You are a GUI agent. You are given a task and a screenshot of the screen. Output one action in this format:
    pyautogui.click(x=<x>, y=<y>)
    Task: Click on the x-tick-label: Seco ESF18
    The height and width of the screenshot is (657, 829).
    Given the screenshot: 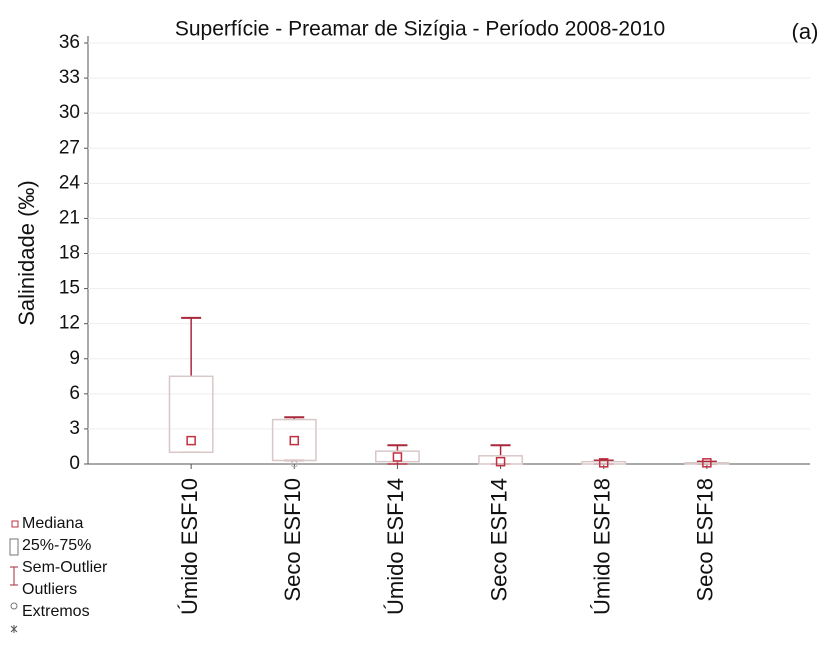 What is the action you would take?
    pyautogui.click(x=705, y=540)
    